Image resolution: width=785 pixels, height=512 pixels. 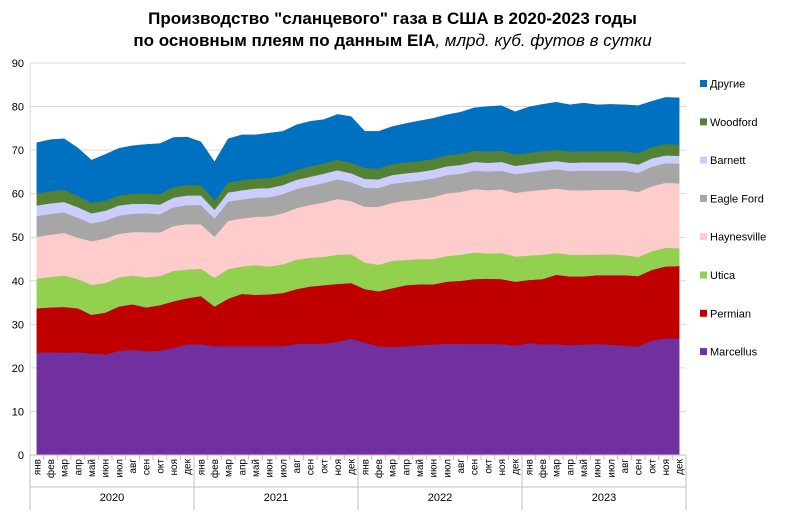 What do you see at coordinates (18, 108) in the screenshot?
I see `y-tick-label: 80` at bounding box center [18, 108].